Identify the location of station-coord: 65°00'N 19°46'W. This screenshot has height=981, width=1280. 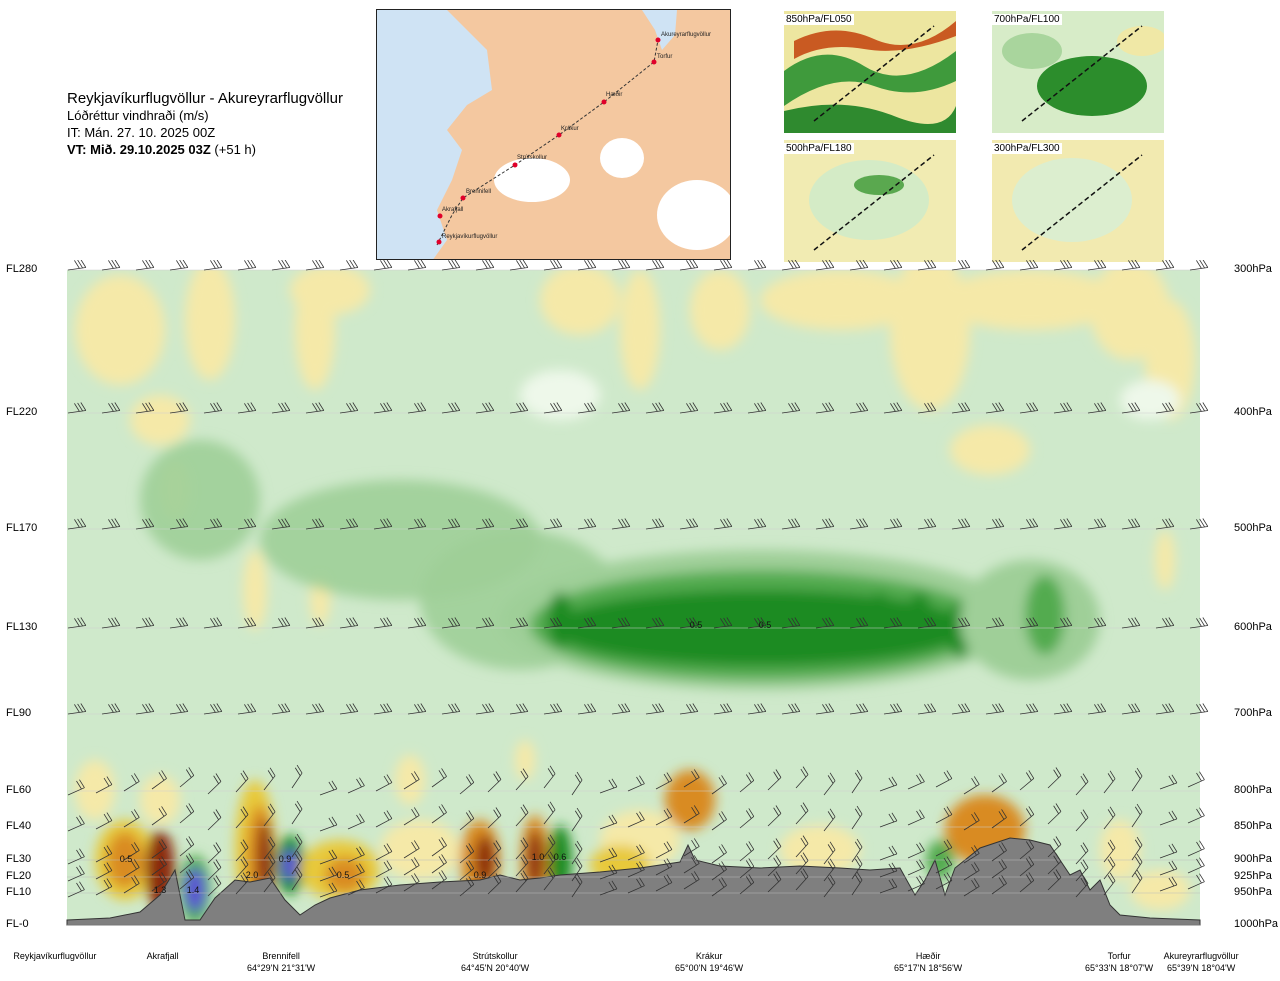
(709, 968).